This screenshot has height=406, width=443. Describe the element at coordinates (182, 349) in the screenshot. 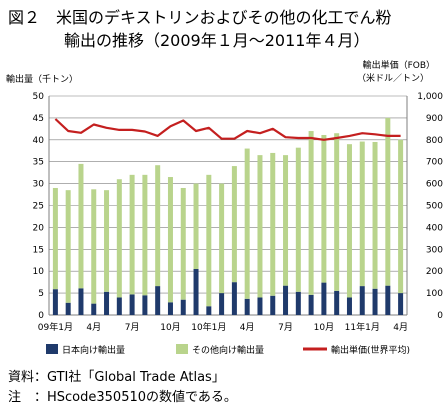

I see `legend-swatch-other` at that location.